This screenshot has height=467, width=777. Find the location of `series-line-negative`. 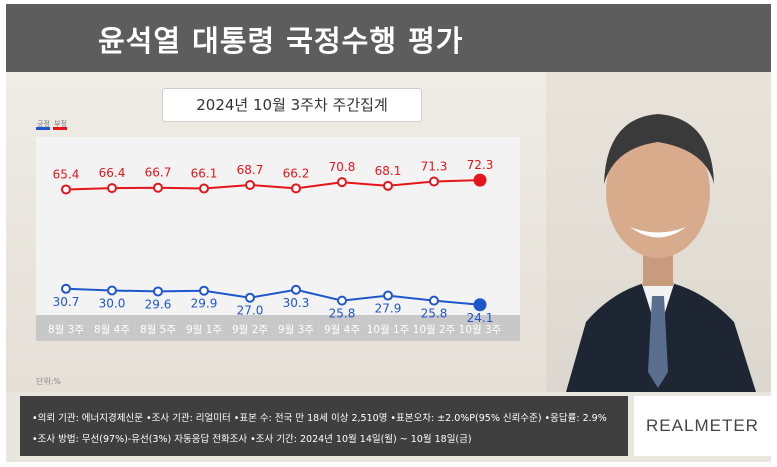

series-line-negative is located at coordinates (273, 185).